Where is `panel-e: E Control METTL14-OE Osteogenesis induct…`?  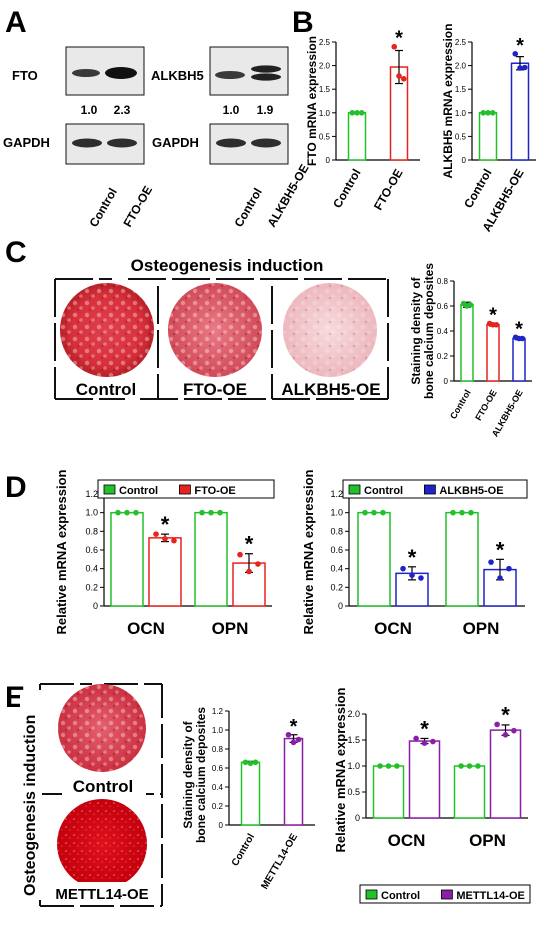 panel-e: E Control METTL14-OE Osteogenesis induct… is located at coordinates (84, 794).